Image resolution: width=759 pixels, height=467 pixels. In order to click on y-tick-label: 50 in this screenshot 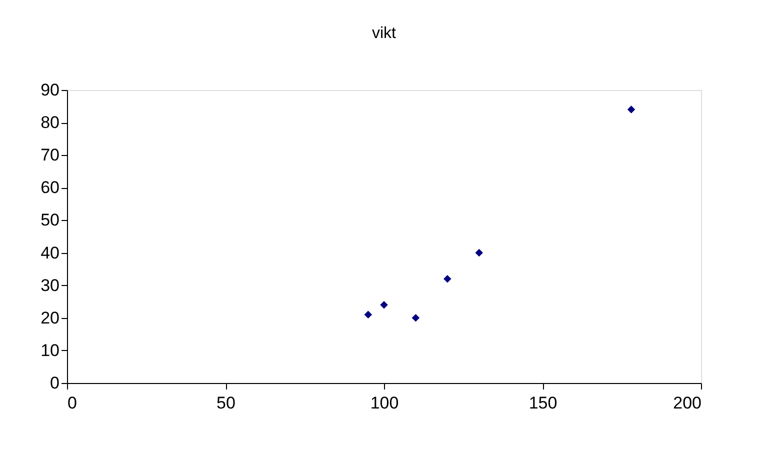, I will do `click(50, 220)`.